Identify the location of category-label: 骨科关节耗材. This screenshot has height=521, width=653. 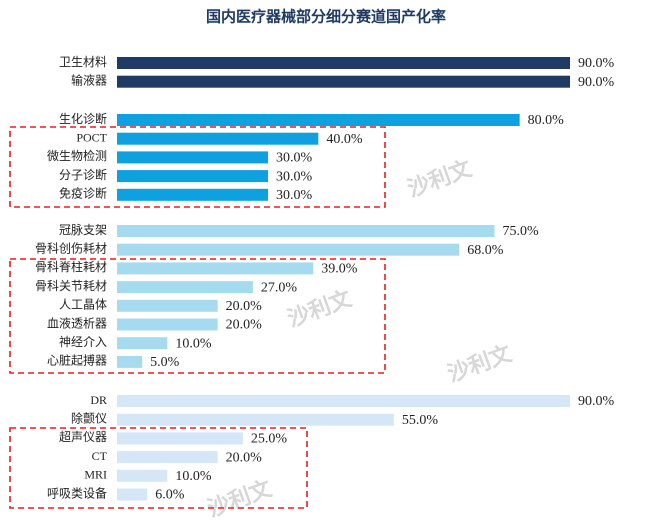
(71, 286).